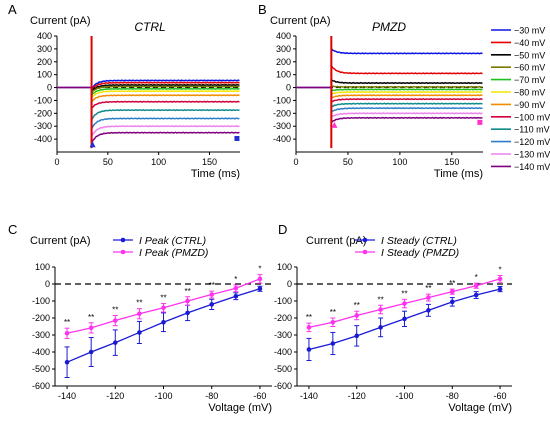  What do you see at coordinates (420, 253) in the screenshot?
I see `legend-label-d: I Steady (PMZD)` at bounding box center [420, 253].